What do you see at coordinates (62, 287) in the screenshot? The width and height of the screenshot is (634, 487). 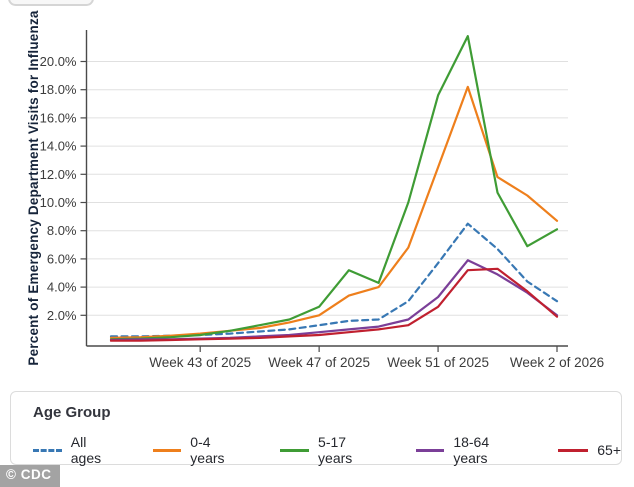 I see `y-tick-label: 4.0%` at bounding box center [62, 287].